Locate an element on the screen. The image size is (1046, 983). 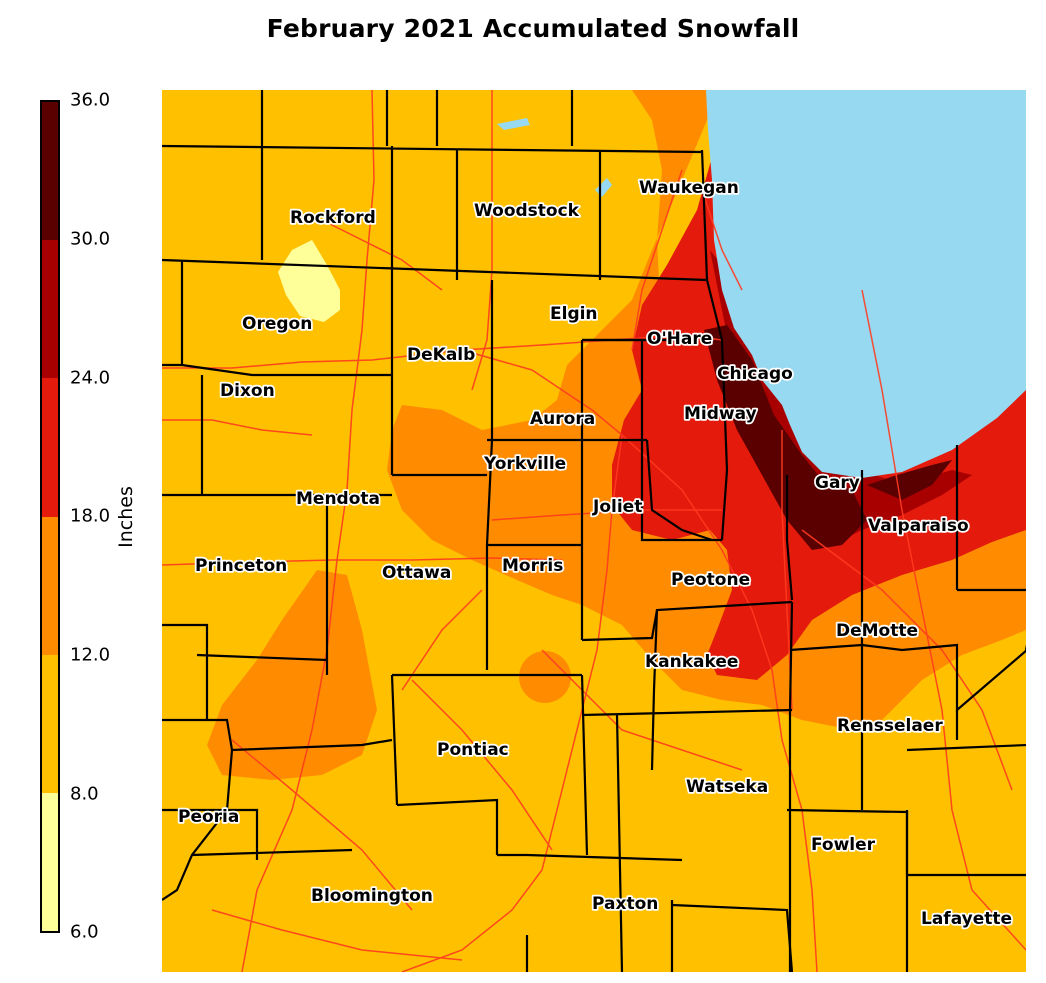
tick-label-6: 6.0 is located at coordinates (84, 932).